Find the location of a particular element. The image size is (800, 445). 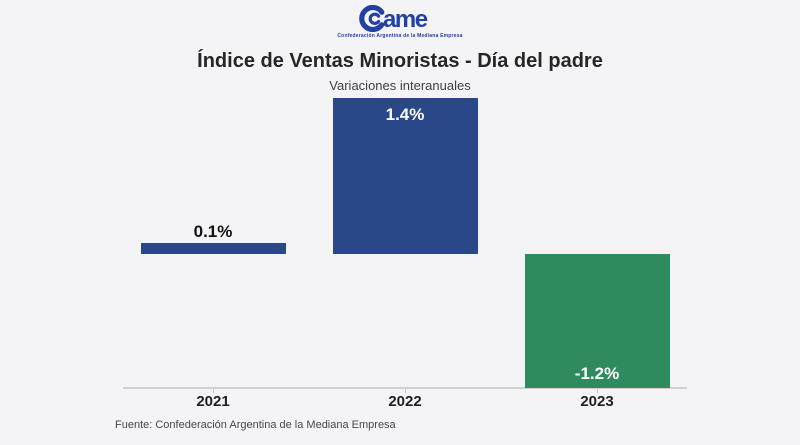

x-axis-label-2023: 2023 is located at coordinates (597, 401).